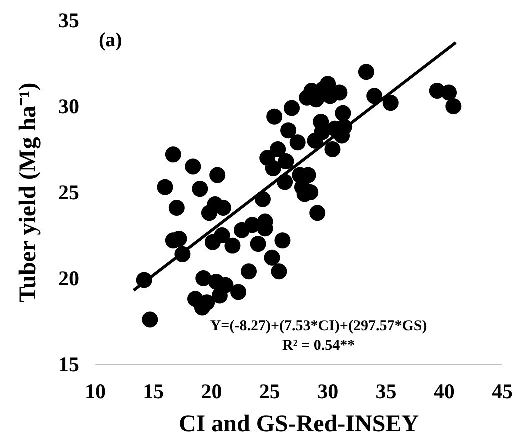  I want to click on y-tick-label: 15, so click(69, 364).